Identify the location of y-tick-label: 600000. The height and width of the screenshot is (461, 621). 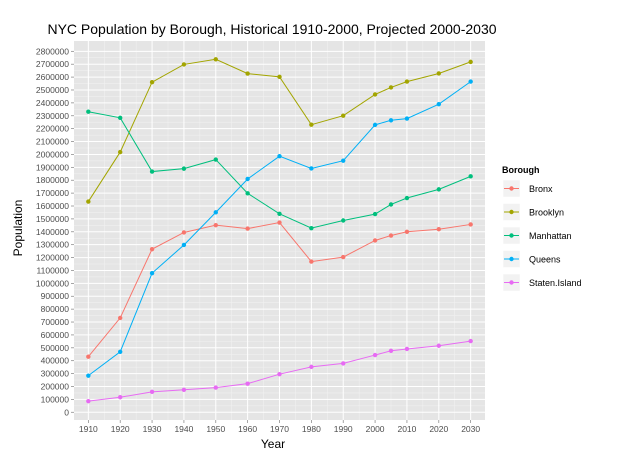
(55, 335).